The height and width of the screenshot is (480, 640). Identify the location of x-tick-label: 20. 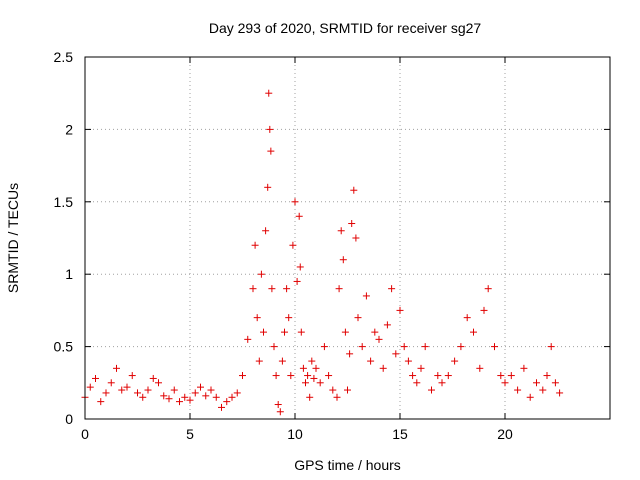
(505, 434).